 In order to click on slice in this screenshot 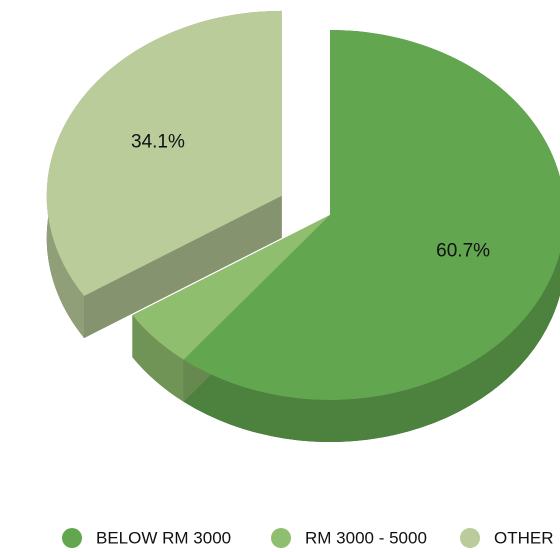, I will do `click(231, 287)`.